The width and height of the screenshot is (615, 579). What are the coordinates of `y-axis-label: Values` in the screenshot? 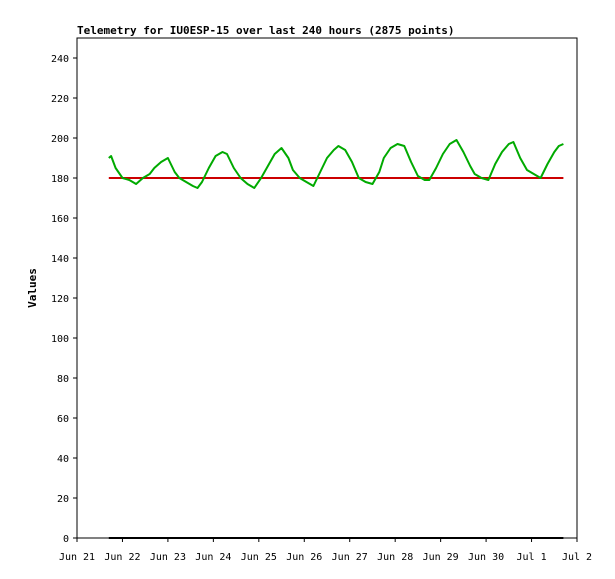 It's located at (32, 288).